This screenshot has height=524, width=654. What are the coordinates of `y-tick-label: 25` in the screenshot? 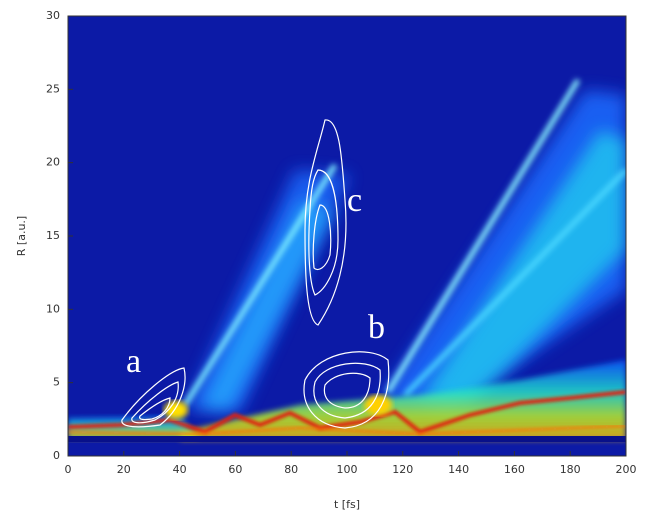 It's located at (53, 88).